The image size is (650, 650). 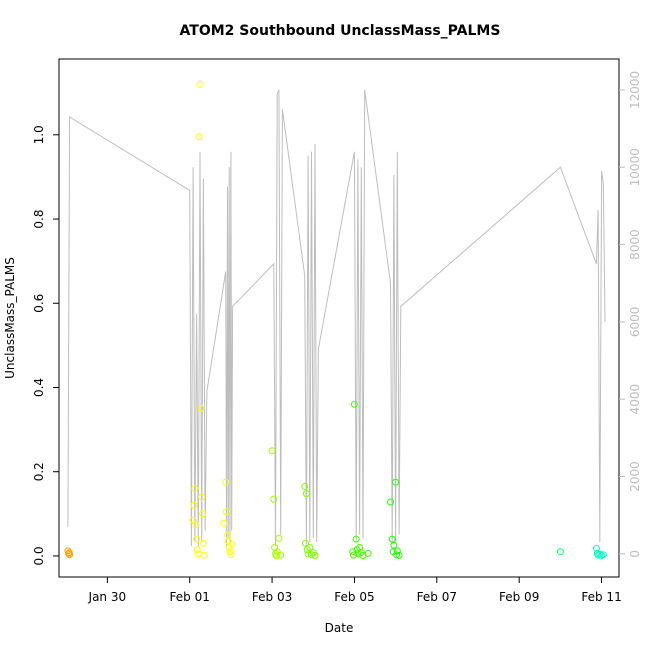 What do you see at coordinates (601, 597) in the screenshot?
I see `x-tick-label: Feb 11` at bounding box center [601, 597].